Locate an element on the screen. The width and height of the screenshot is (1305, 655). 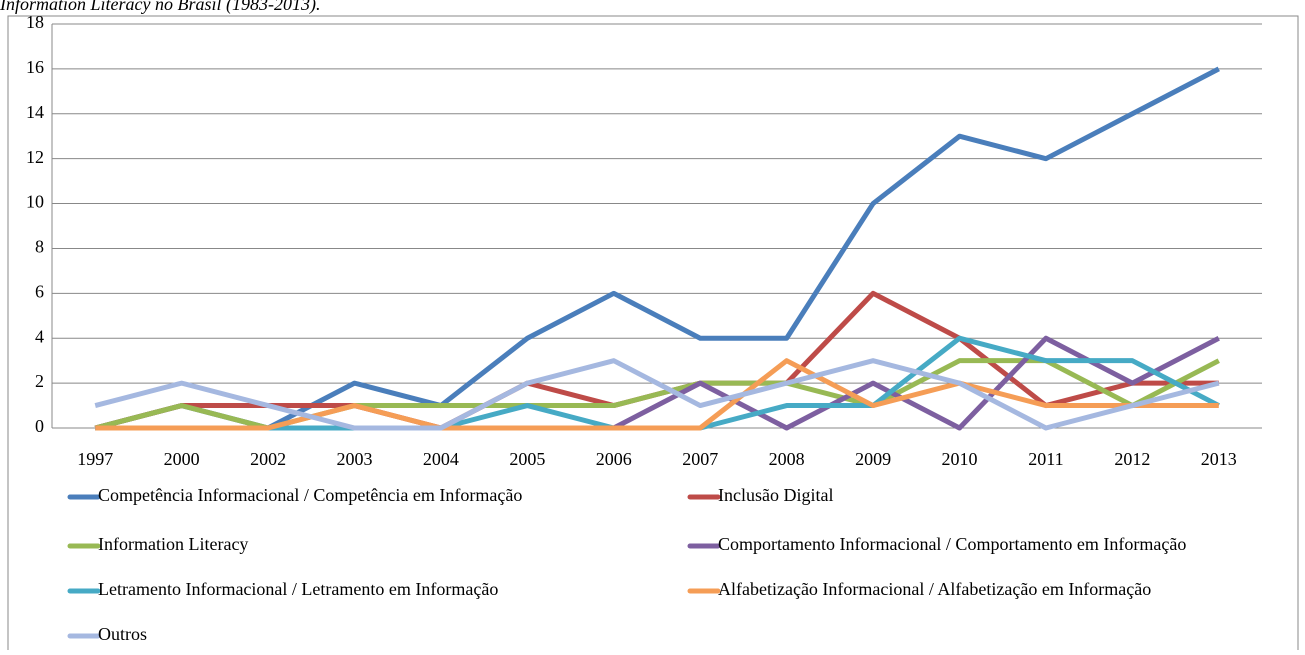
y-tick-label: 4 is located at coordinates (39, 336).